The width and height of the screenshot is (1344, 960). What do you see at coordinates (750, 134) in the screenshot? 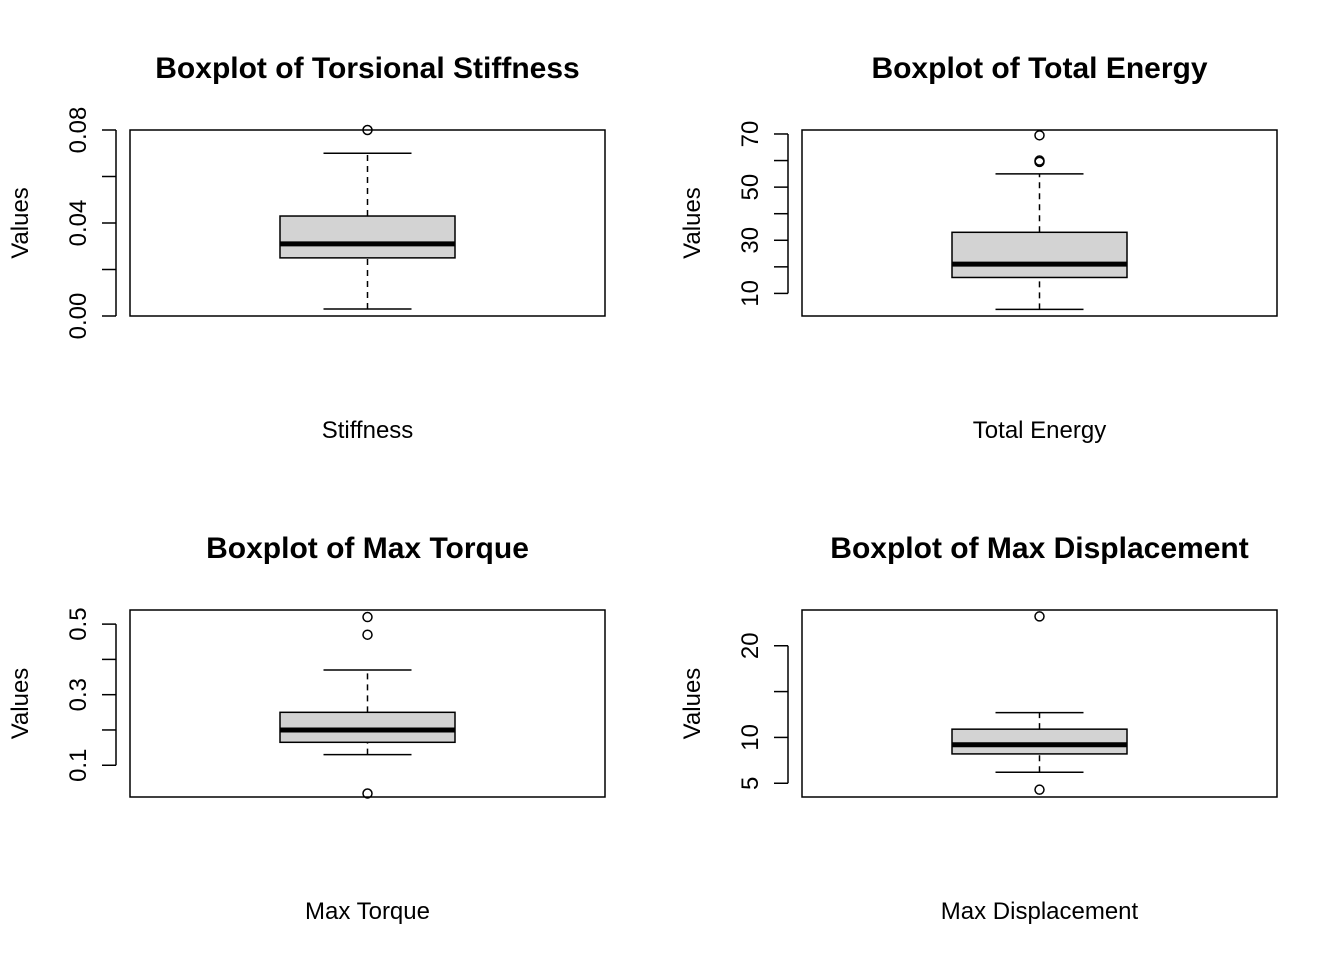
I see `y-tick-label: 70` at bounding box center [750, 134].